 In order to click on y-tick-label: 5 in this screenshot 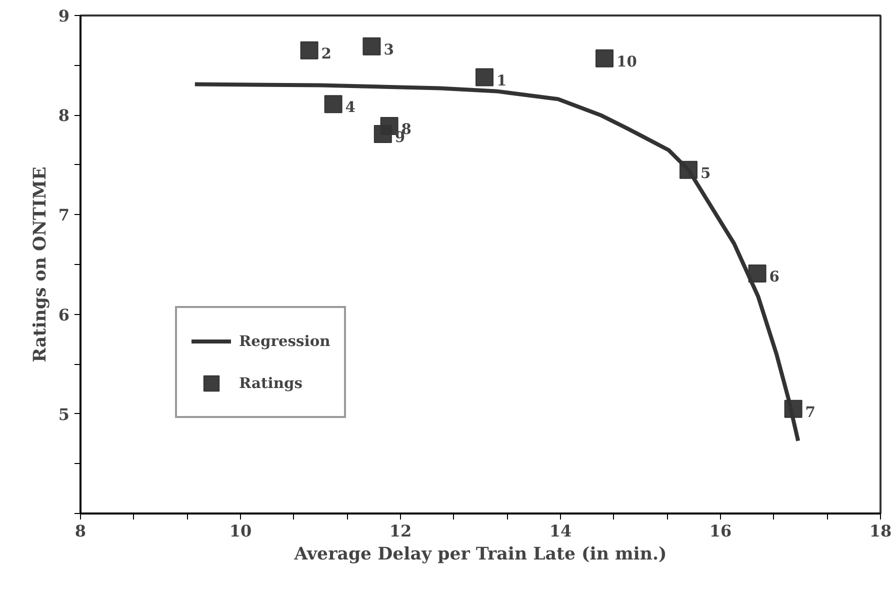, I will do `click(64, 414)`.